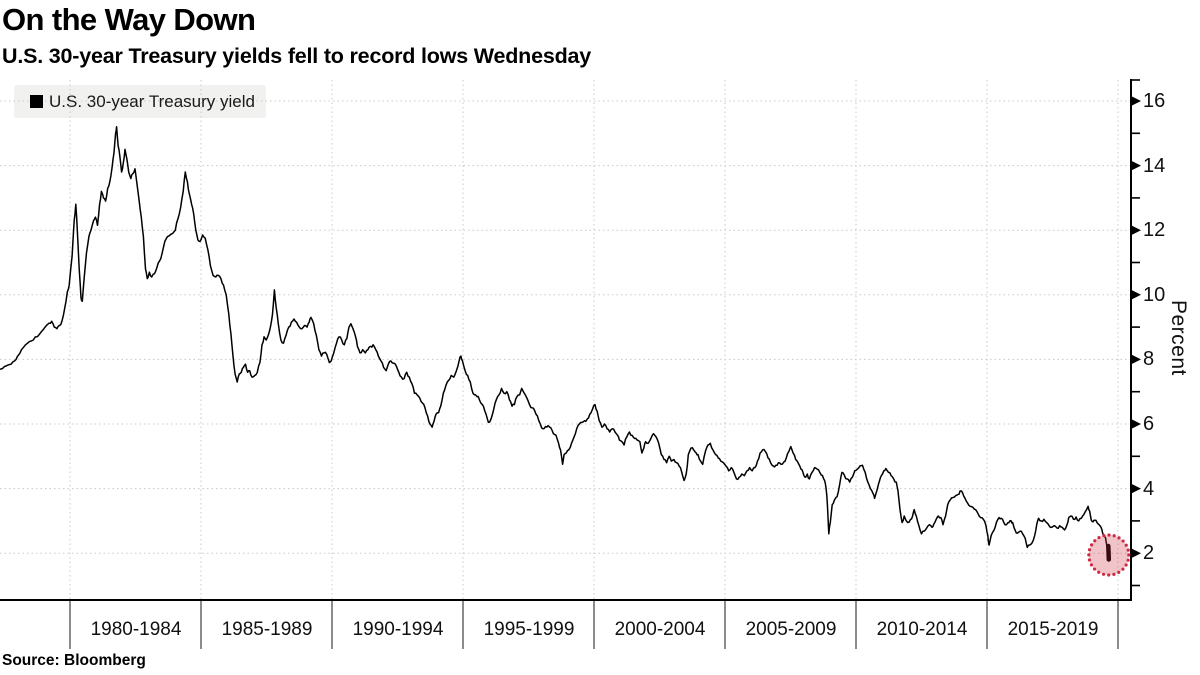  What do you see at coordinates (1178, 338) in the screenshot?
I see `y-axis-title: Percent` at bounding box center [1178, 338].